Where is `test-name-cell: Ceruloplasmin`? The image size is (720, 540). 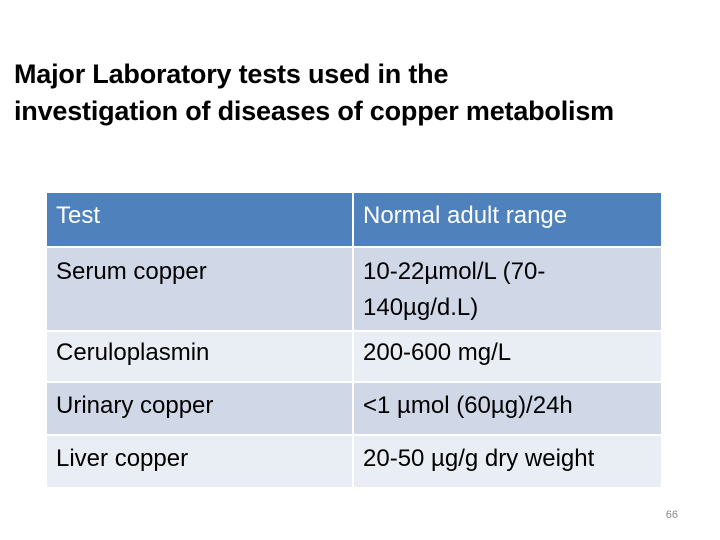 test-name-cell: Ceruloplasmin is located at coordinates (200, 356).